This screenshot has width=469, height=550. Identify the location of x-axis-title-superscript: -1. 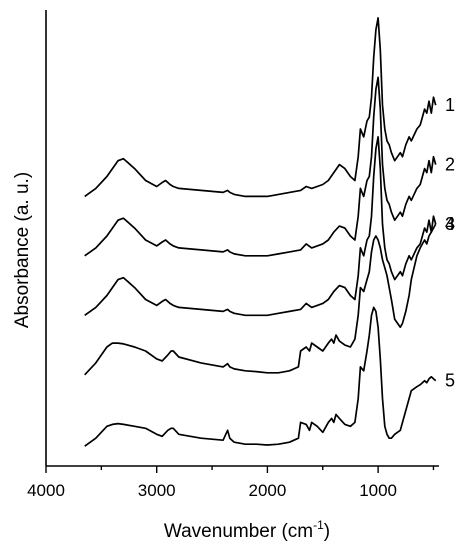
(318, 525).